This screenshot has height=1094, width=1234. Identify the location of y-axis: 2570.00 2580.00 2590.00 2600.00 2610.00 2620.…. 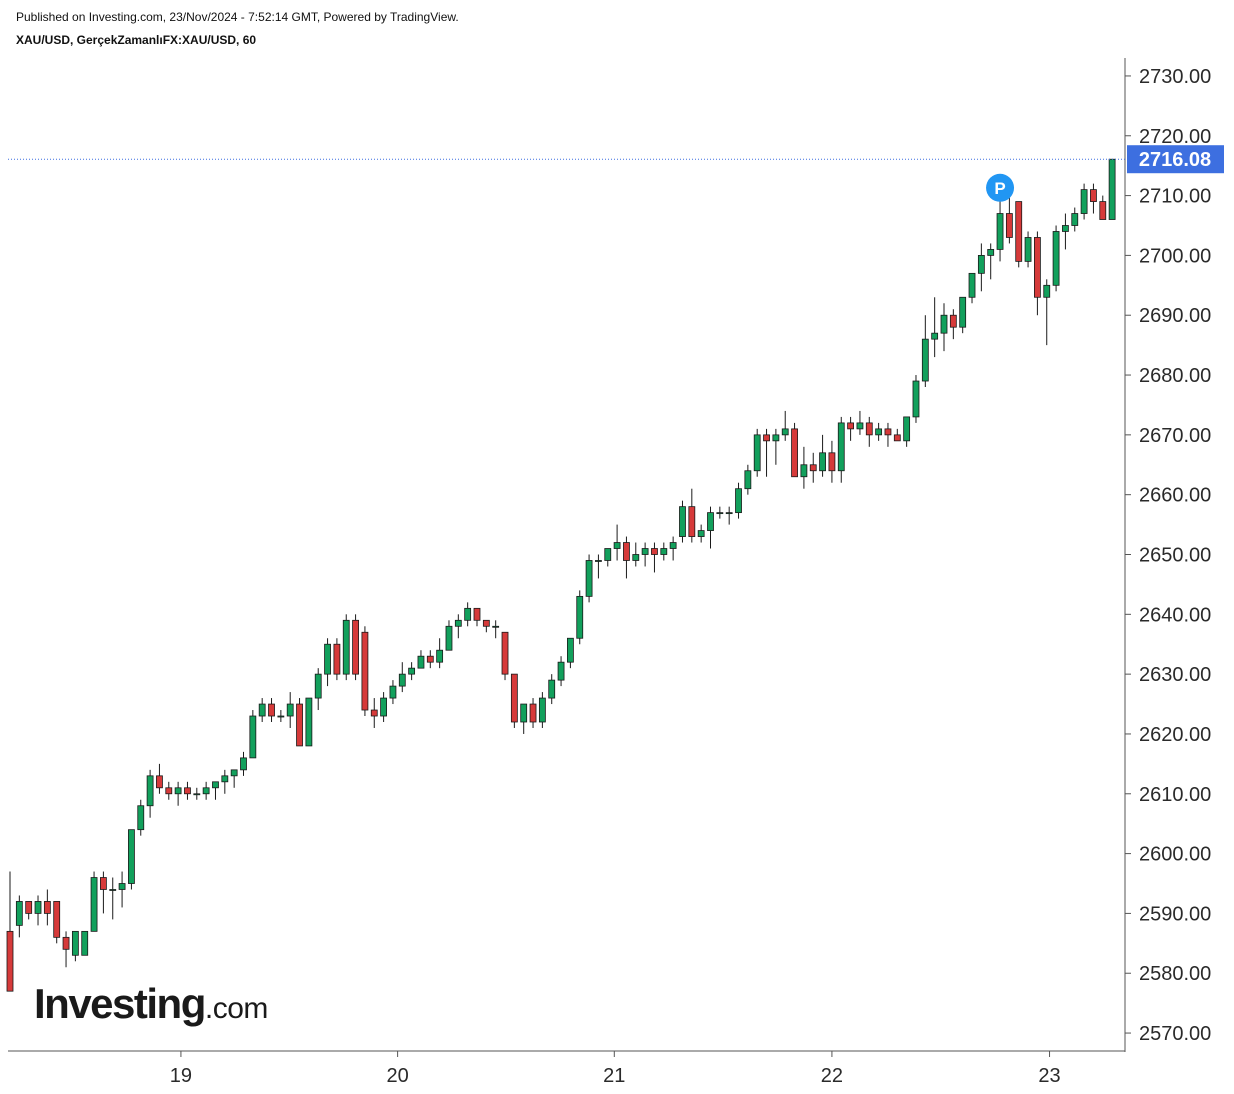
(1167, 555).